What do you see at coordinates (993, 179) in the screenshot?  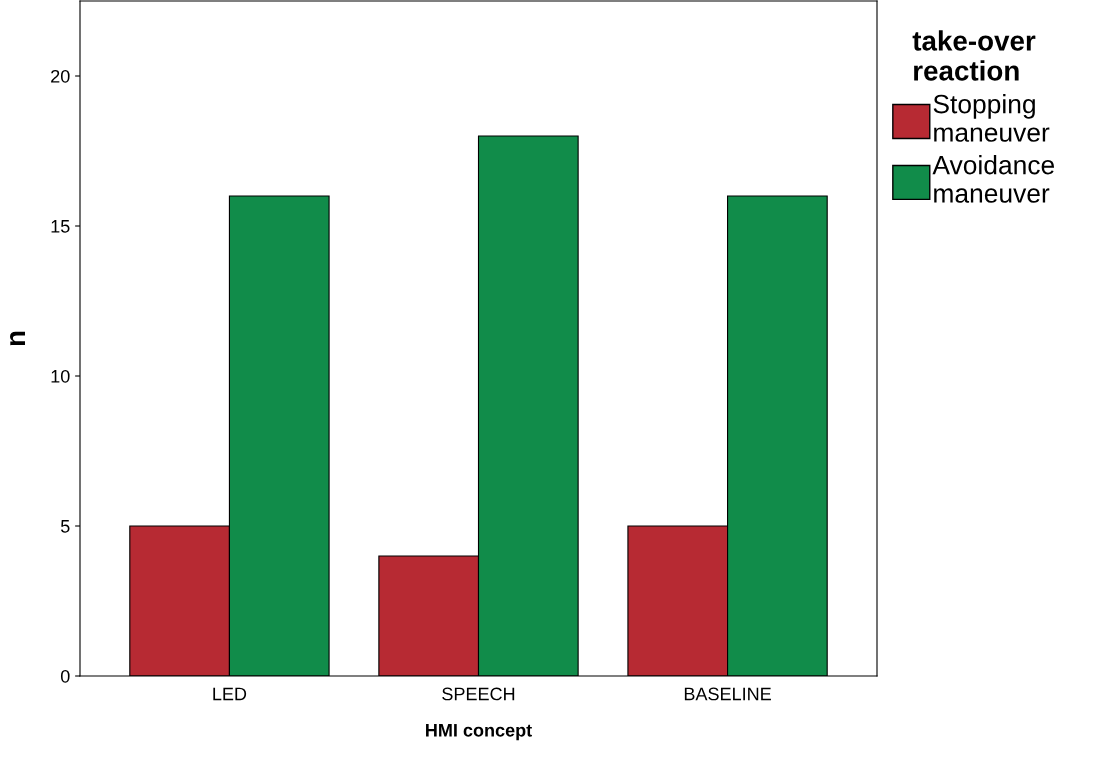 I see `legend-label: Avoidance maneuver` at bounding box center [993, 179].